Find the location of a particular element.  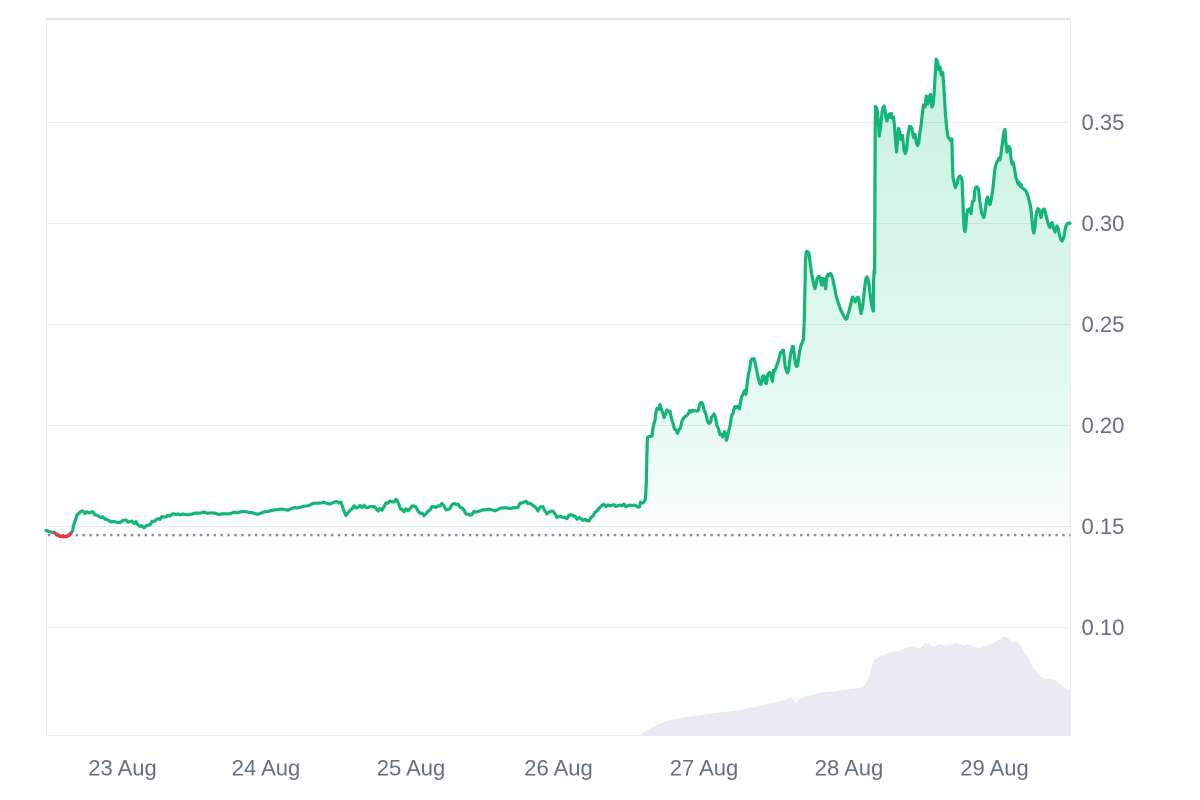

svg-text: 26 Aug is located at coordinates (558, 768).